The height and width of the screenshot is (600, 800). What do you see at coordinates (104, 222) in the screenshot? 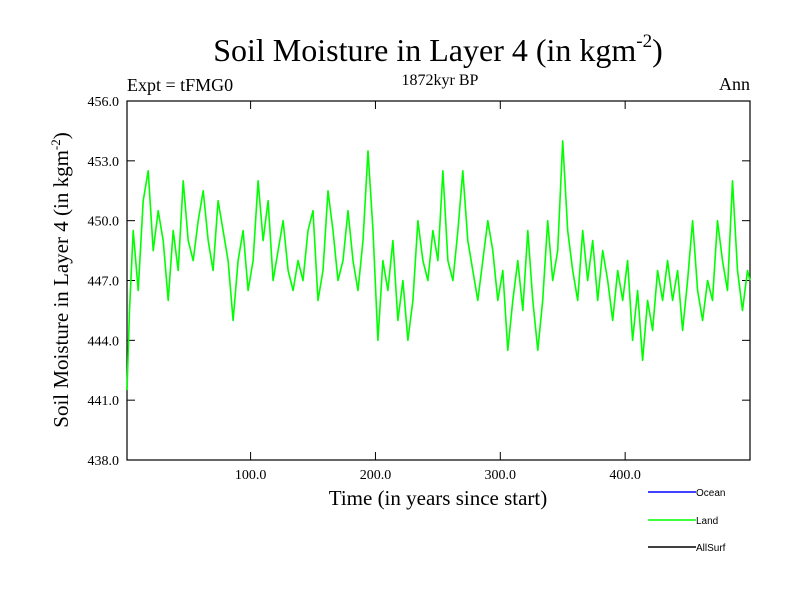
I see `y-tick-label: 450.0` at bounding box center [104, 222].